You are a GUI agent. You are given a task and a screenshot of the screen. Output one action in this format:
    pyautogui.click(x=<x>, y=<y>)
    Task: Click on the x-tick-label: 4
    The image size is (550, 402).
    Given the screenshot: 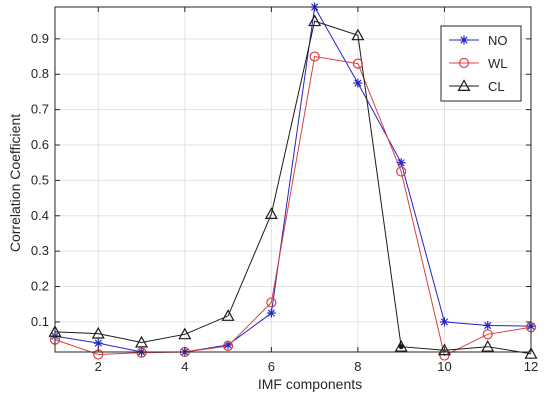 What is the action you would take?
    pyautogui.click(x=184, y=366)
    